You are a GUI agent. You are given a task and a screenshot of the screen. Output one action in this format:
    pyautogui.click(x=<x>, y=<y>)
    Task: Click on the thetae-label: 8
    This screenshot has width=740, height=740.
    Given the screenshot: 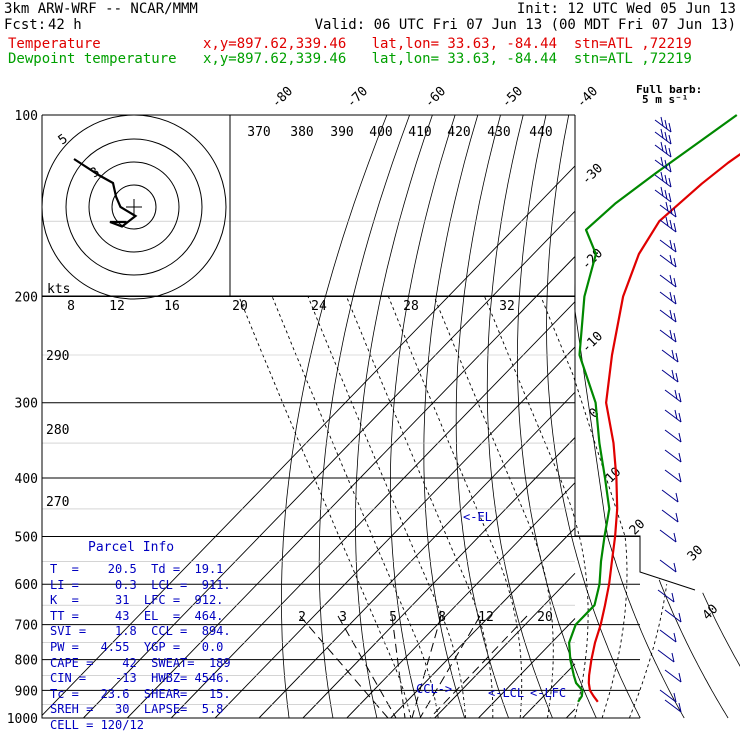 What is the action you would take?
    pyautogui.click(x=71, y=306)
    